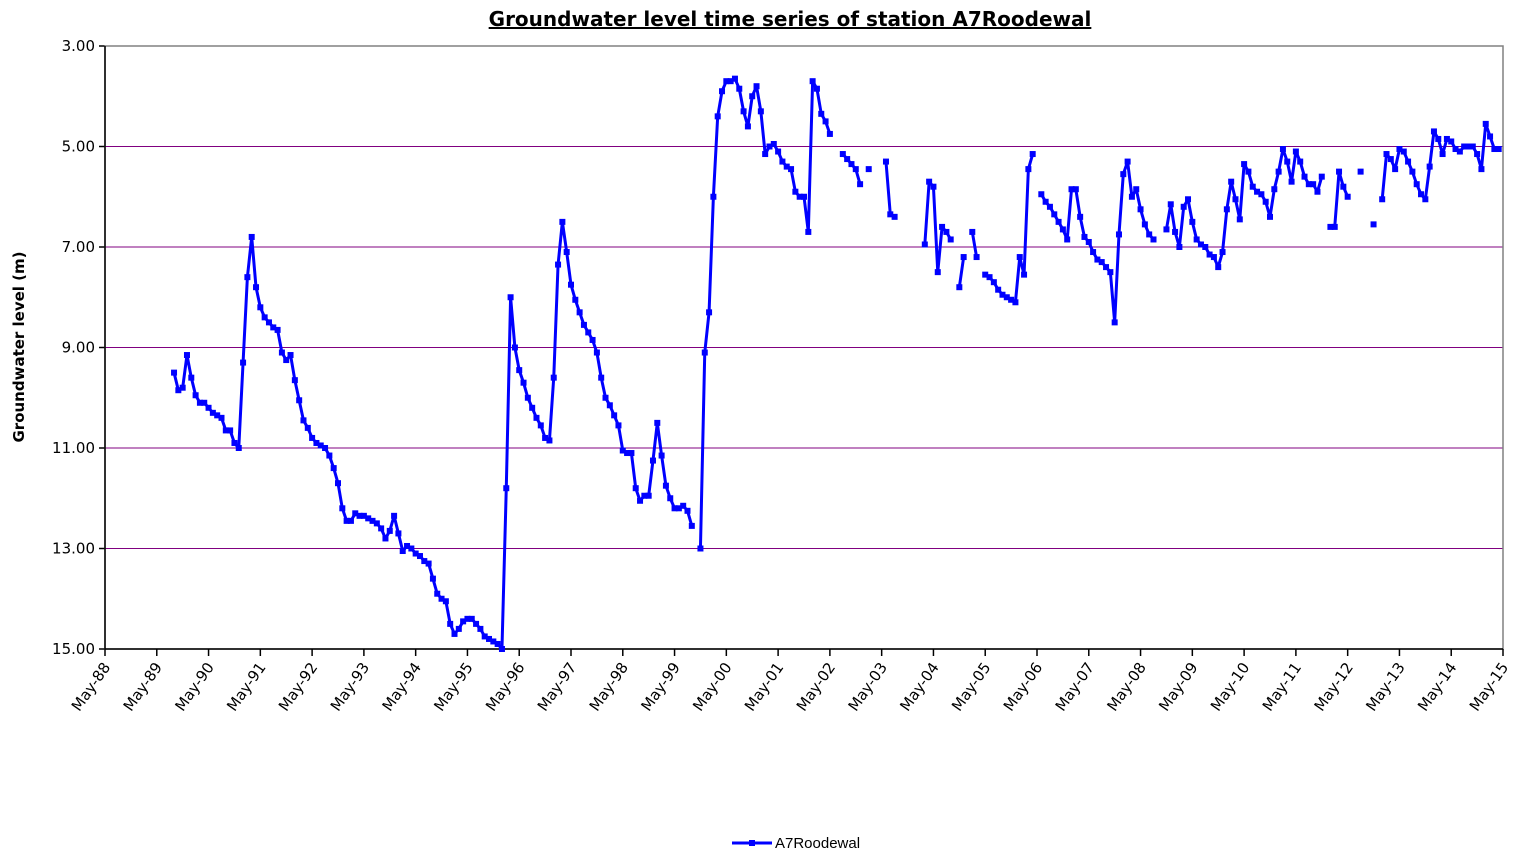 The width and height of the screenshot is (1517, 863). What do you see at coordinates (402, 687) in the screenshot?
I see `x-tick-label: May-94` at bounding box center [402, 687].